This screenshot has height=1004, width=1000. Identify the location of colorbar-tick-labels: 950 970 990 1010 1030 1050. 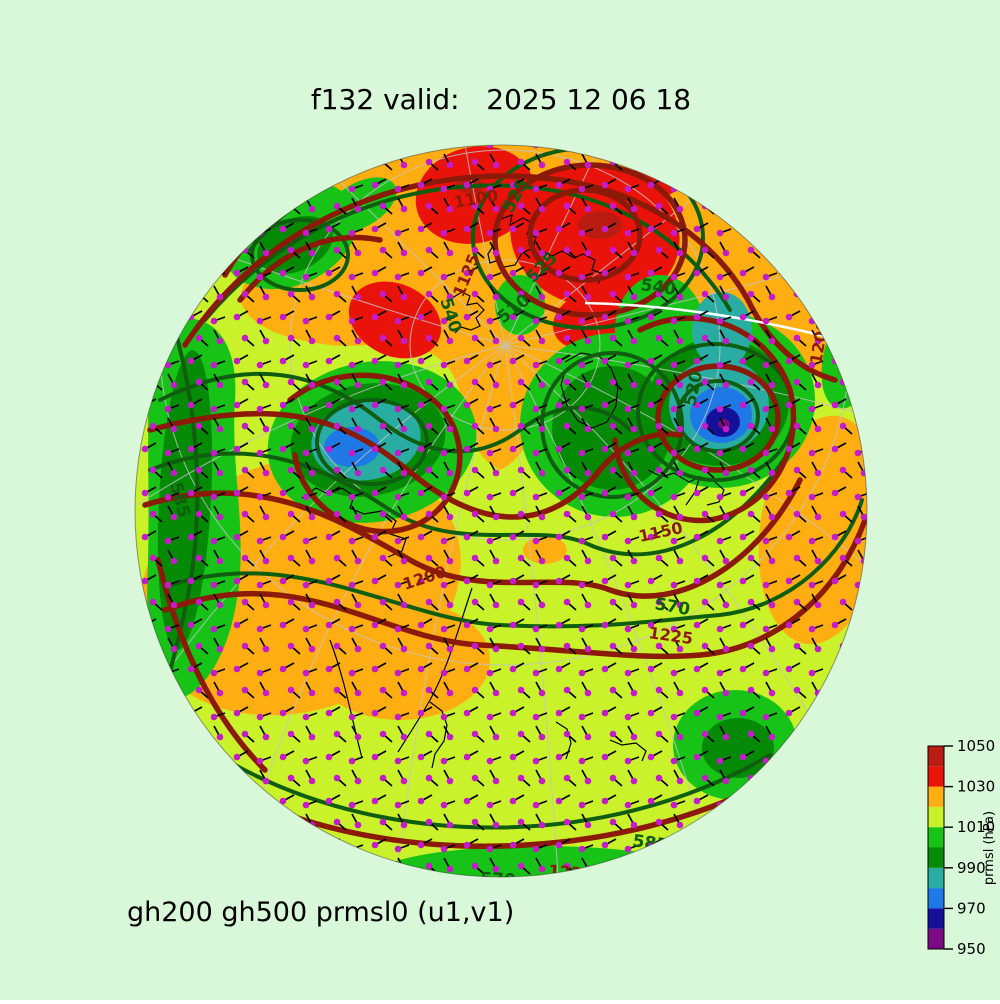
(976, 847).